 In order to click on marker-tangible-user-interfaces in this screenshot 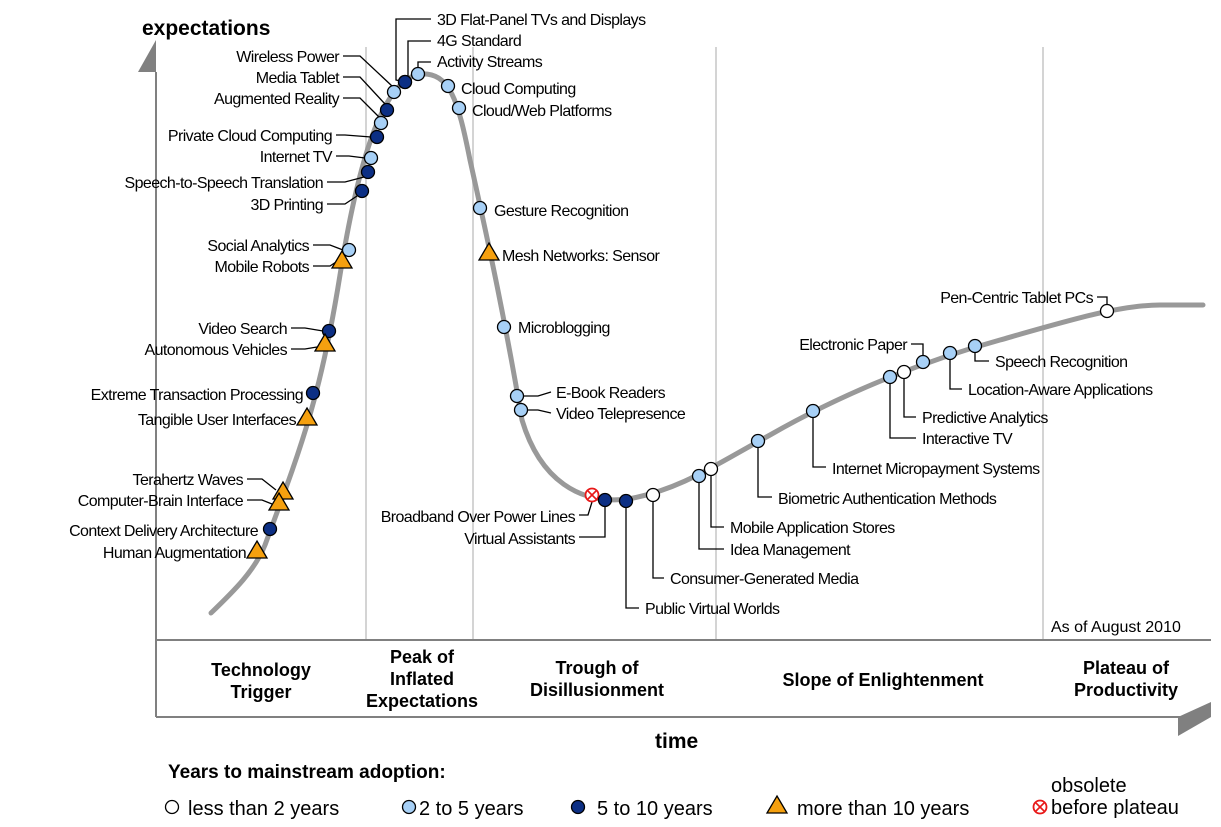, I will do `click(307, 416)`.